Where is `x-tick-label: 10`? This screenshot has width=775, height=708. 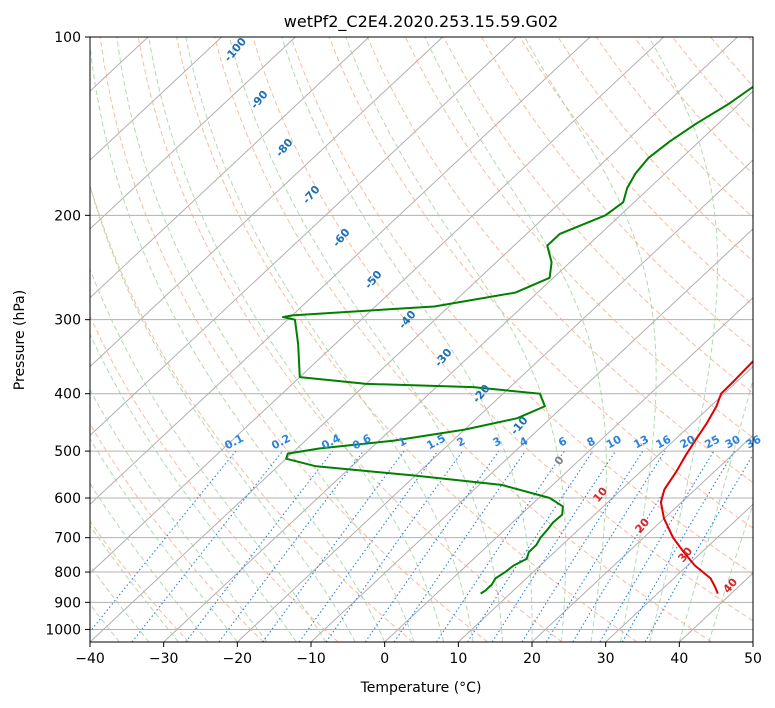 x-tick-label: 10 is located at coordinates (458, 659).